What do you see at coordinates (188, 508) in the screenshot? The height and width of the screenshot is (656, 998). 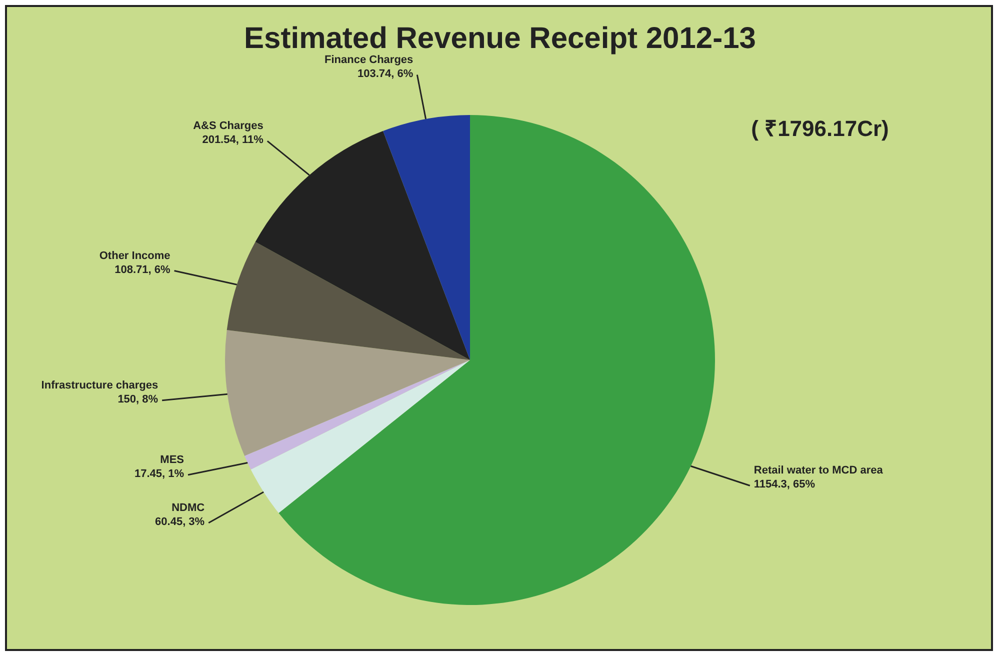 I see `slice-label: NDMC` at bounding box center [188, 508].